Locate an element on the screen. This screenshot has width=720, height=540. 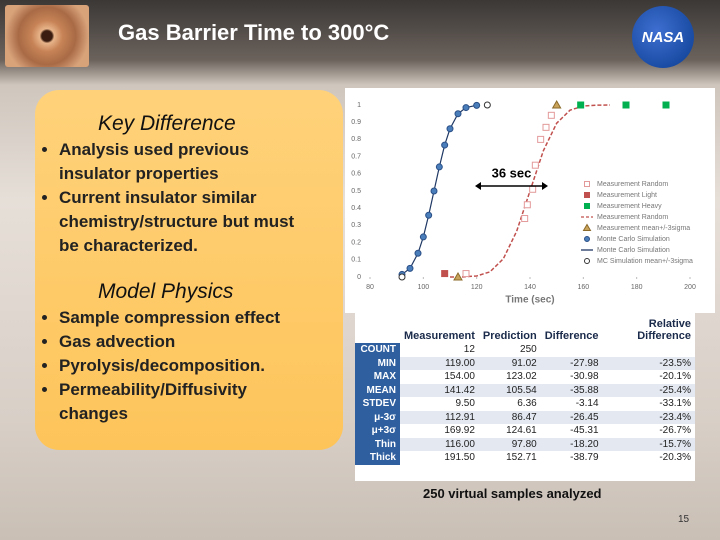
row-label: STDEV is located at coordinates (377, 404).